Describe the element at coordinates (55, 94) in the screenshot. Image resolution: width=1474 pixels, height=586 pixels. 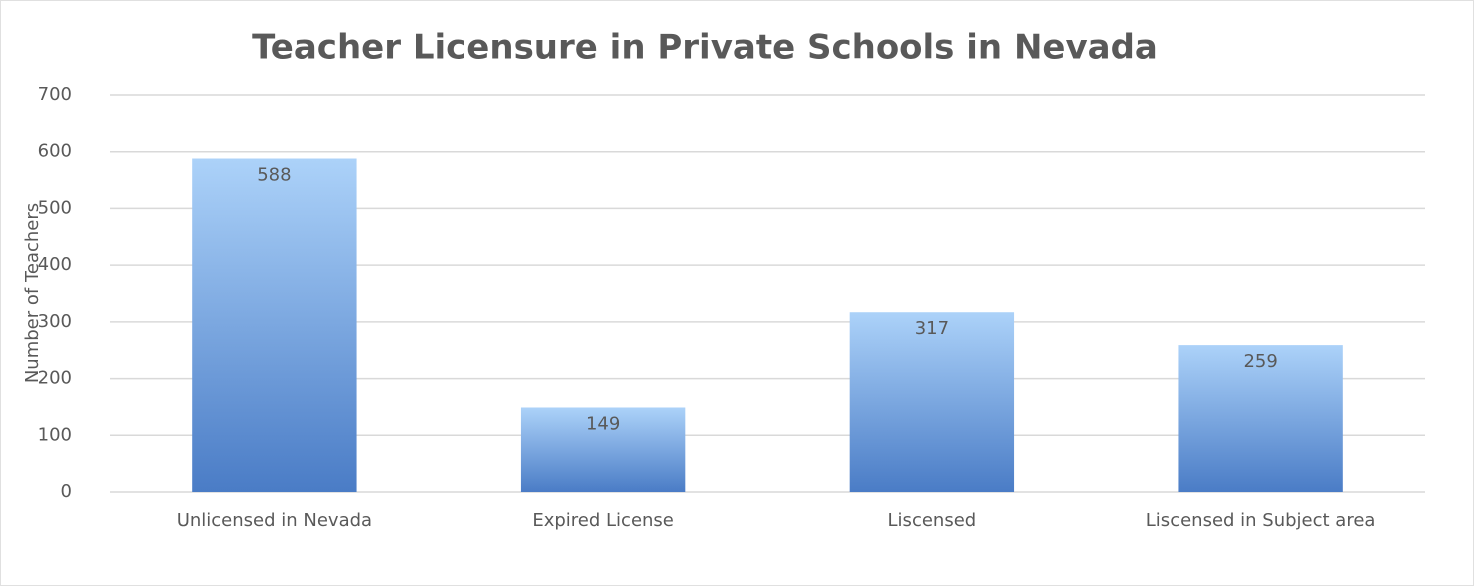
I see `y-tick-label: 700` at that location.